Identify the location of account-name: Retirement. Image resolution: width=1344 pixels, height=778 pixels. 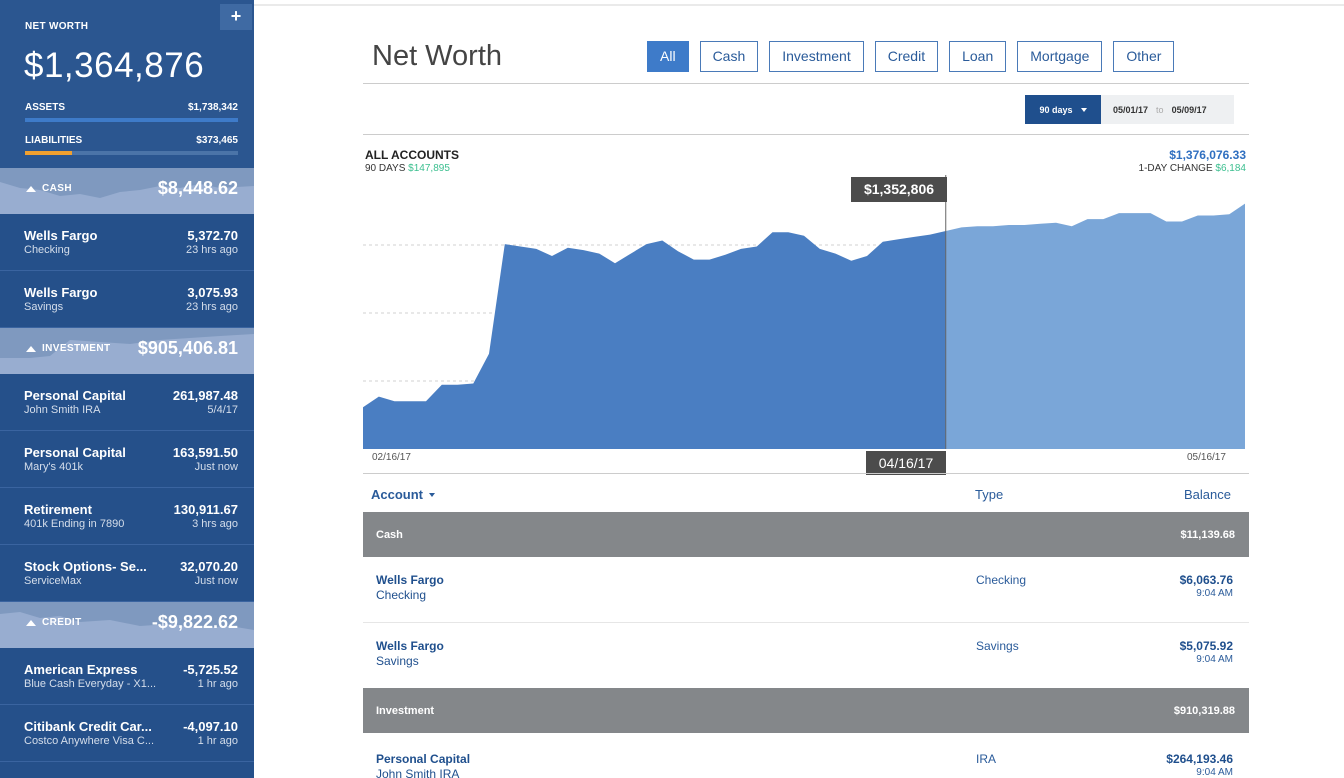
(58, 509).